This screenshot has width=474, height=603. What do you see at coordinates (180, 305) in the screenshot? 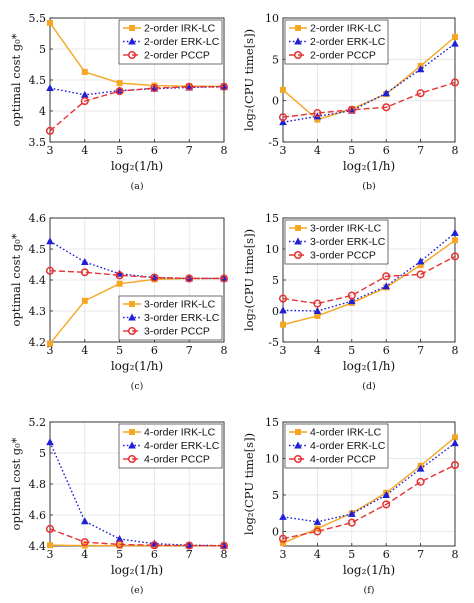
I see `legend-label: 3-order IRK-LC` at bounding box center [180, 305].